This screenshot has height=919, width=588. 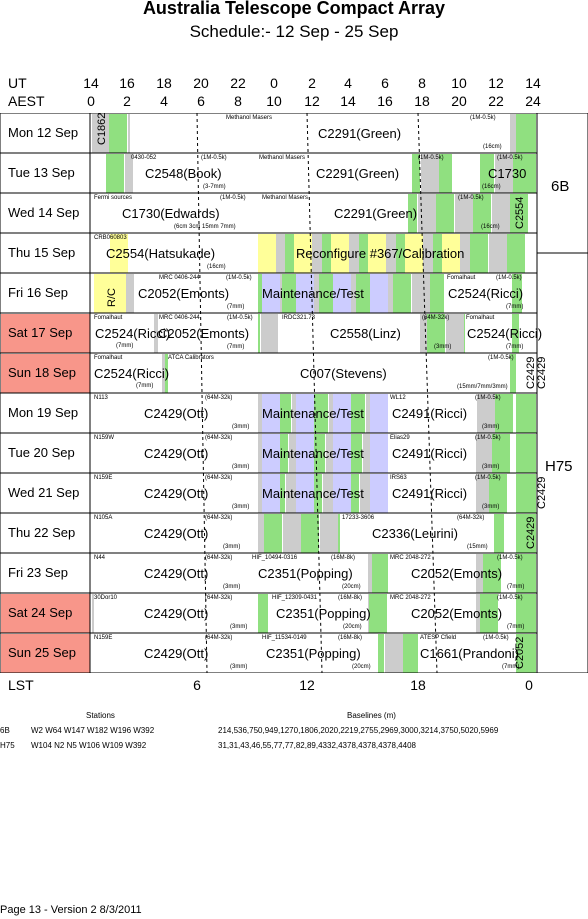 What do you see at coordinates (307, 685) in the screenshot?
I see `lst-tick: 12` at bounding box center [307, 685].